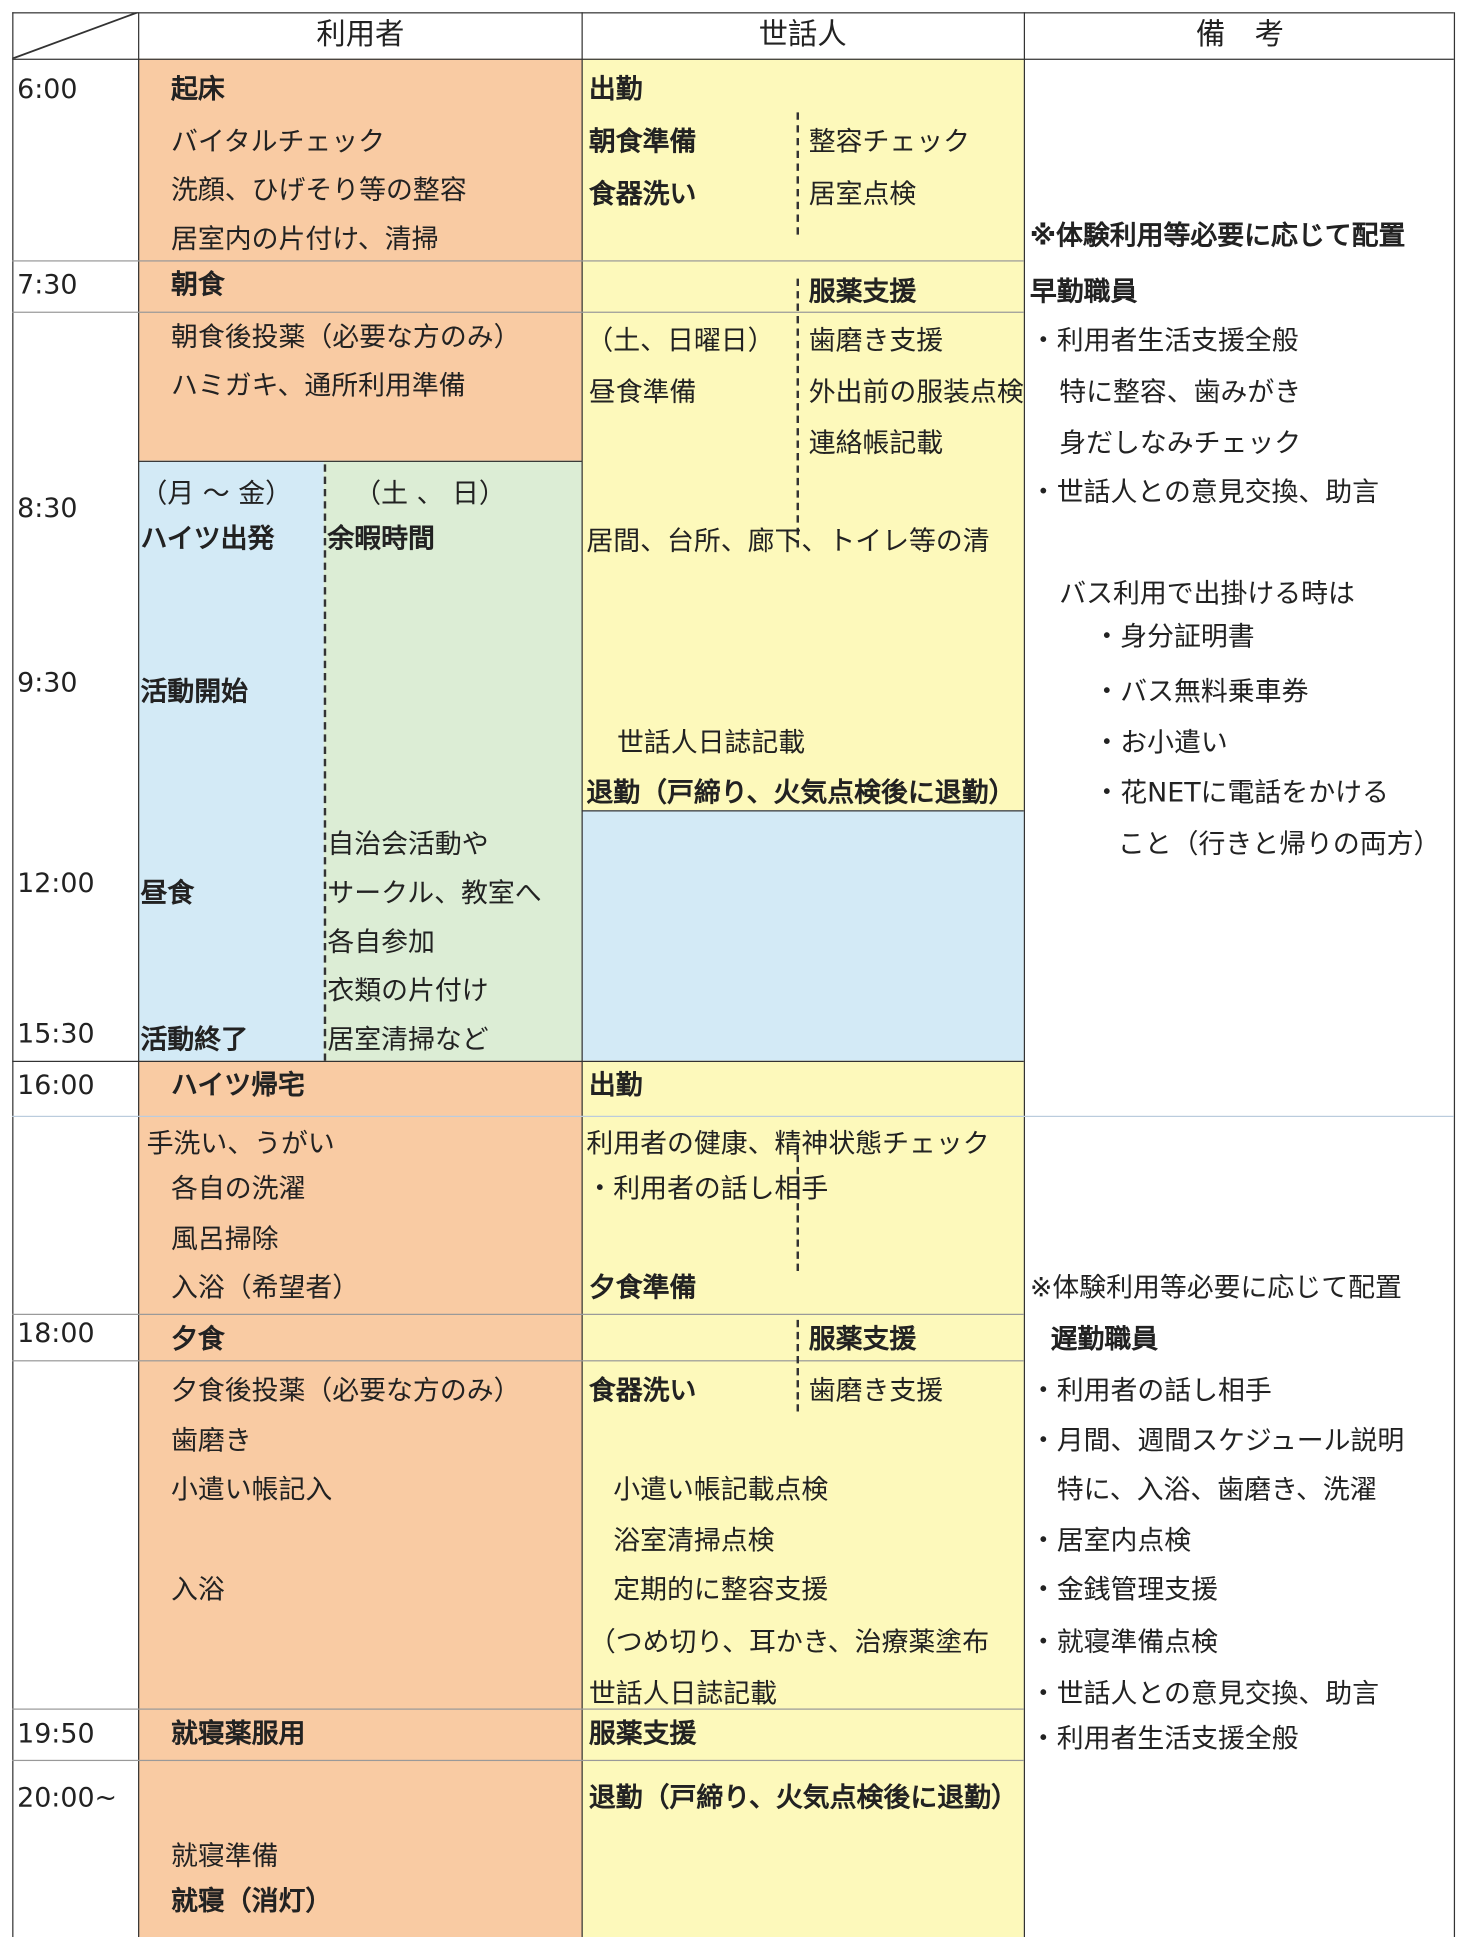  I want to click on user-text: 各自参加, so click(381, 943).